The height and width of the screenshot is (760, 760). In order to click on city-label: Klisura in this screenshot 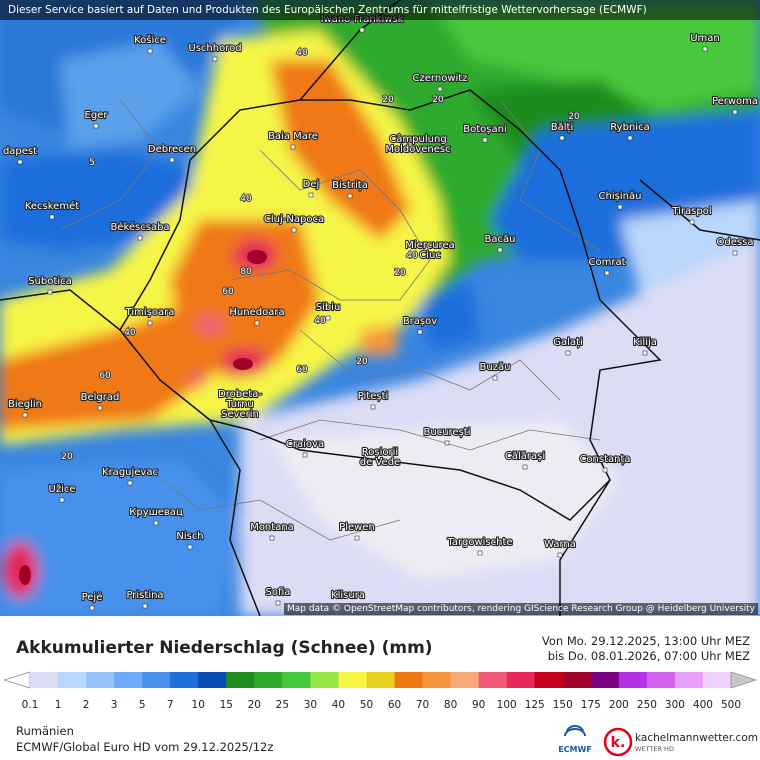, I will do `click(348, 595)`.